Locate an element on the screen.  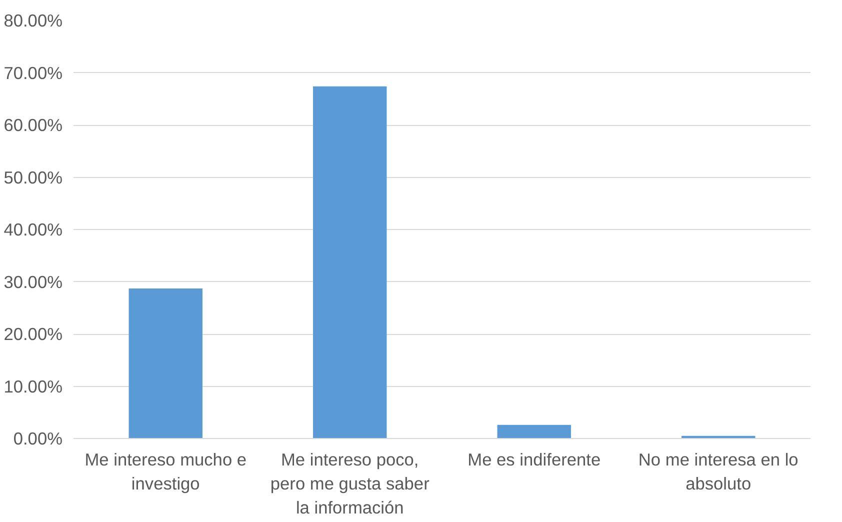
y-tick-label: 30.00% is located at coordinates (33, 282).